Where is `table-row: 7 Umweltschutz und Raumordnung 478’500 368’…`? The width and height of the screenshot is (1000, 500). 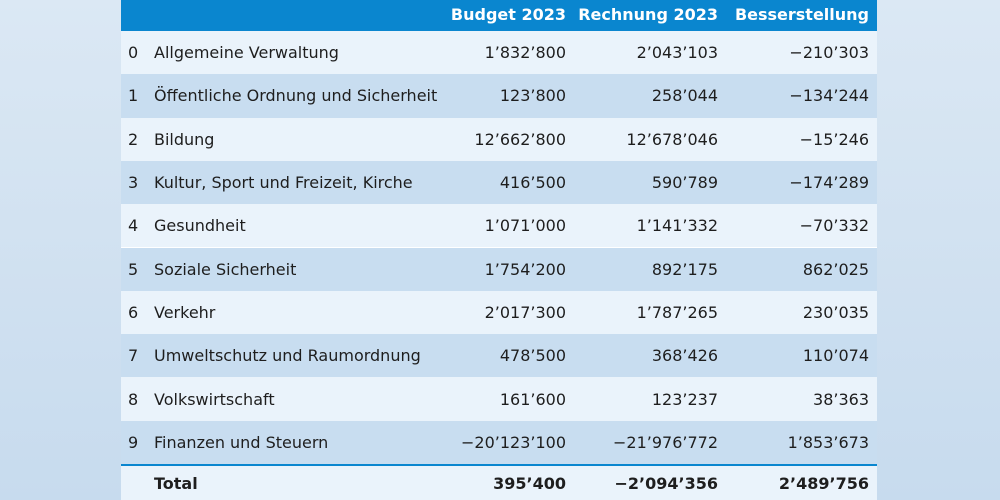 table-row: 7 Umweltschutz und Raumordnung 478’500 368’… is located at coordinates (499, 356).